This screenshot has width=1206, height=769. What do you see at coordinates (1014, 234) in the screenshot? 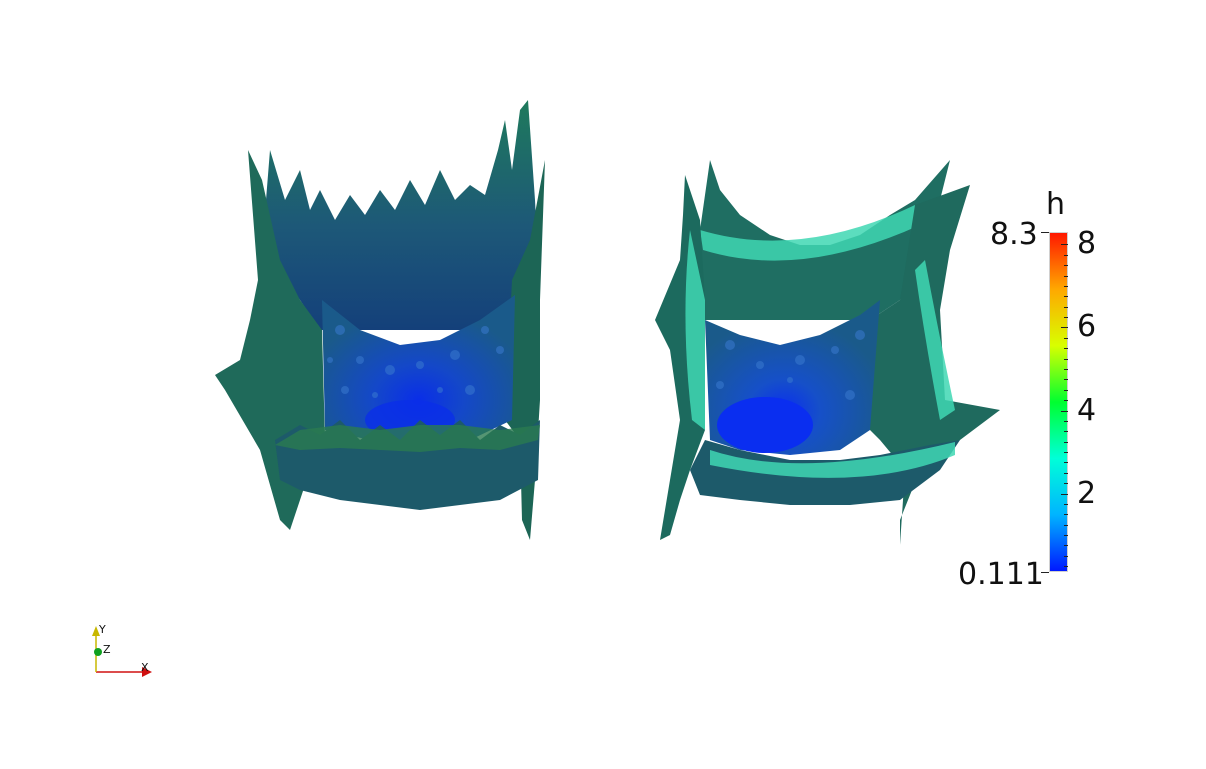
I see `colorbar-max-label: 8.3` at bounding box center [1014, 234].